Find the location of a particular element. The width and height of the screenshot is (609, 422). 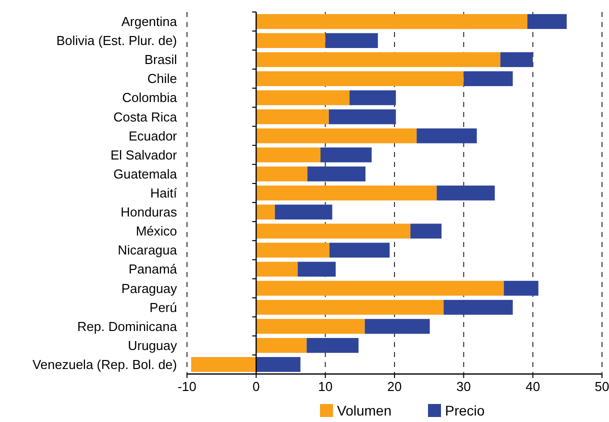

y-tick-label: Guatemala is located at coordinates (145, 174).